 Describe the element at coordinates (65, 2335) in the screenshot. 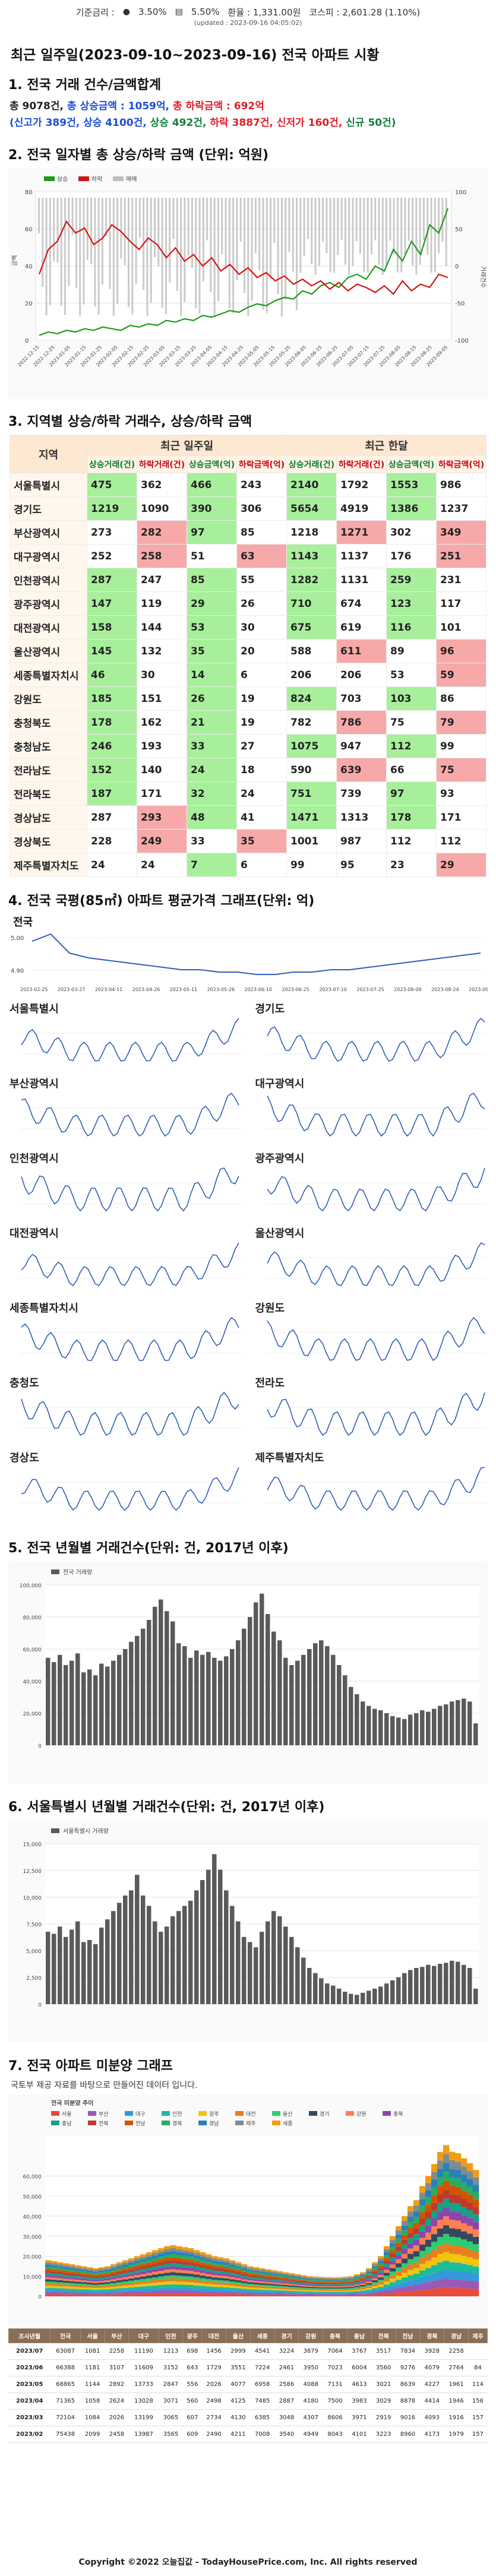

I see `unsold-header: 전국` at that location.